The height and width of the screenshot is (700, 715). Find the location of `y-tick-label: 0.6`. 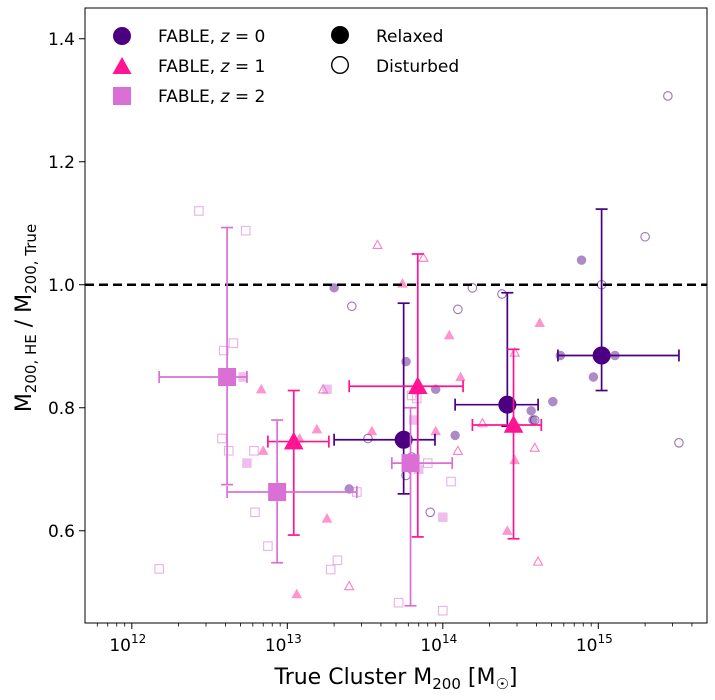

y-tick-label: 0.6 is located at coordinates (61, 532).